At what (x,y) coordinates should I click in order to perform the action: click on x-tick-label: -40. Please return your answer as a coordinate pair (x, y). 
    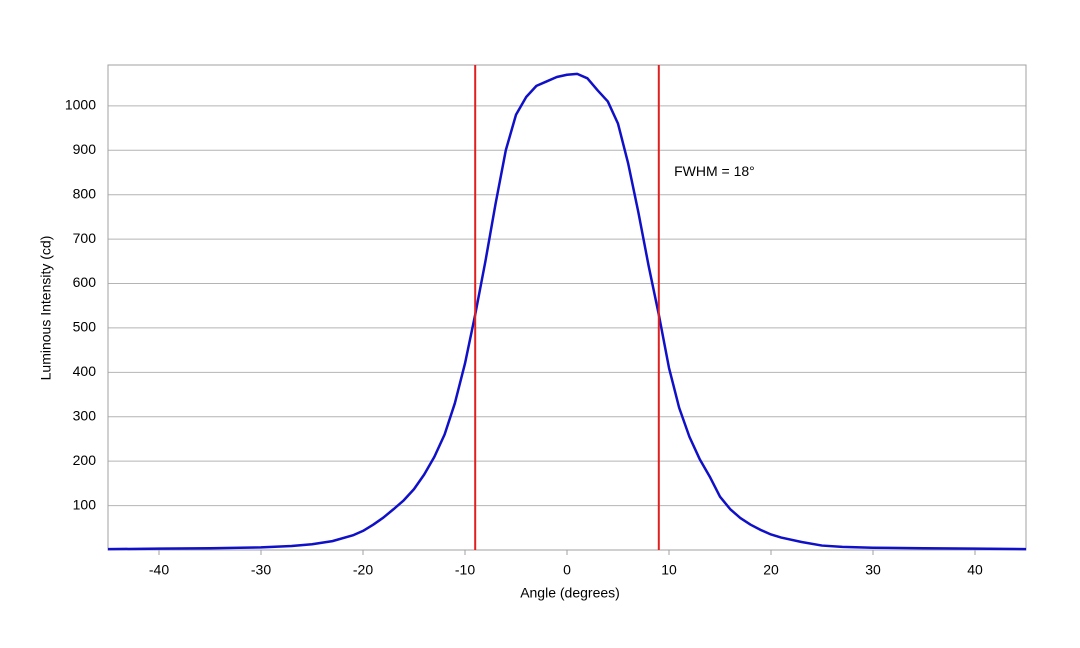
    Looking at the image, I should click on (159, 570).